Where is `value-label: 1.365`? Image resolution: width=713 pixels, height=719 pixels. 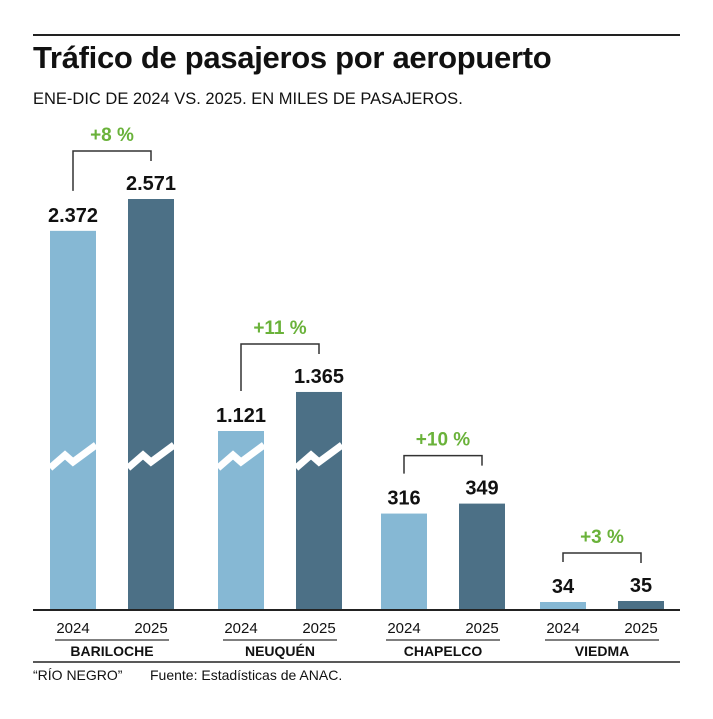
value-label: 1.365 is located at coordinates (319, 377).